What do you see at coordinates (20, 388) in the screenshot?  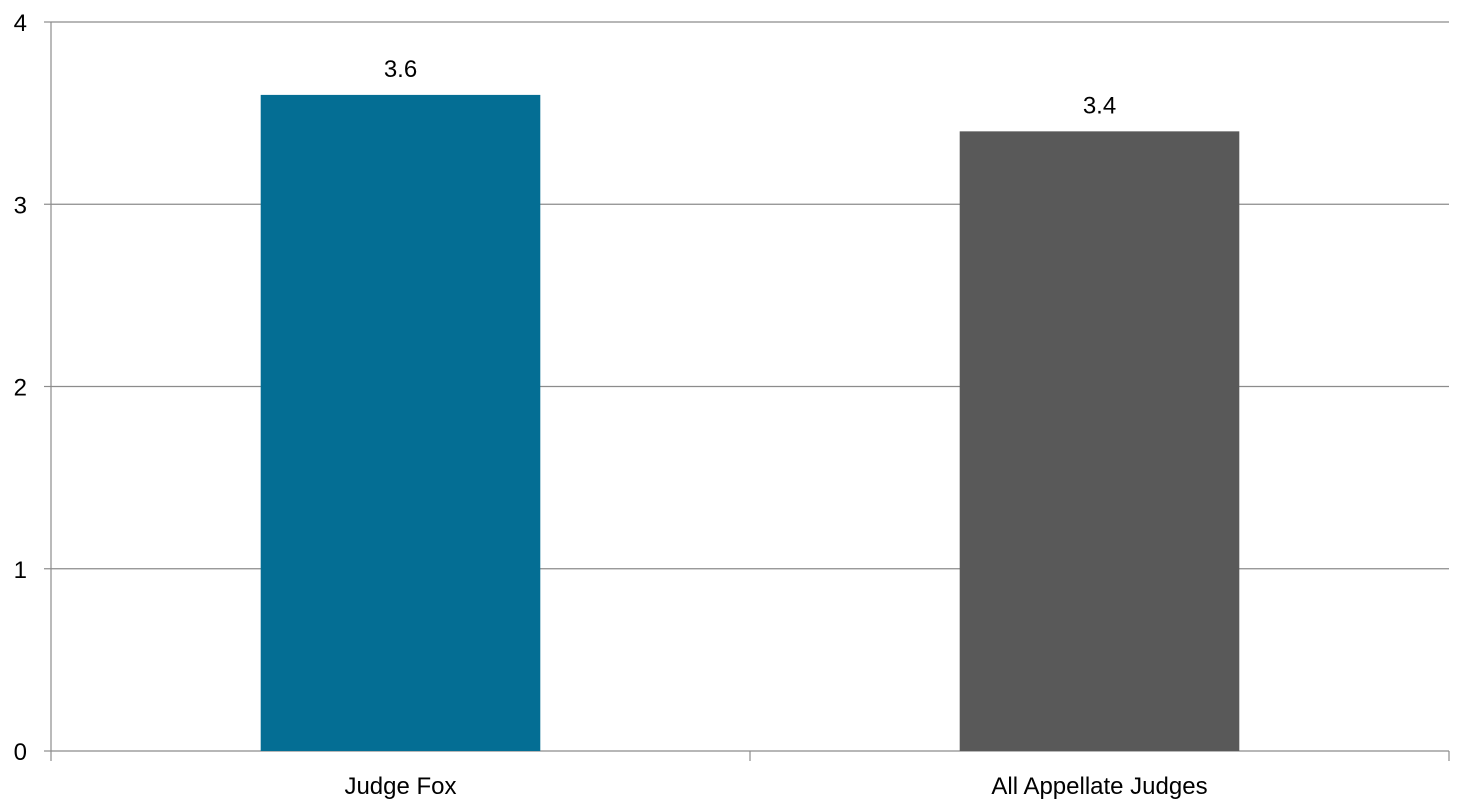 I see `y-tick-label: 2` at bounding box center [20, 388].